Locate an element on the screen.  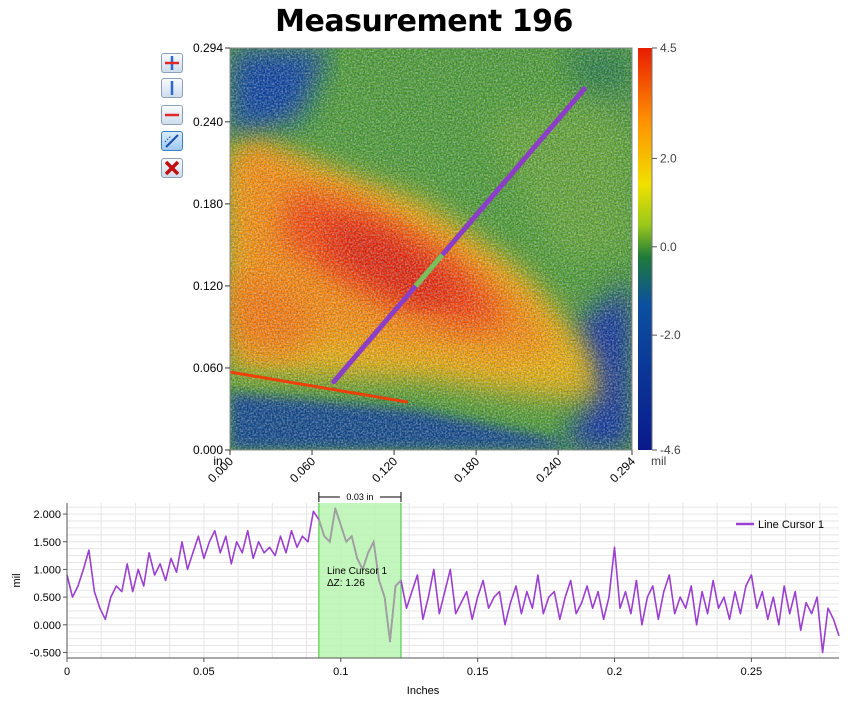
width-label: 0.03 in is located at coordinates (359, 497).